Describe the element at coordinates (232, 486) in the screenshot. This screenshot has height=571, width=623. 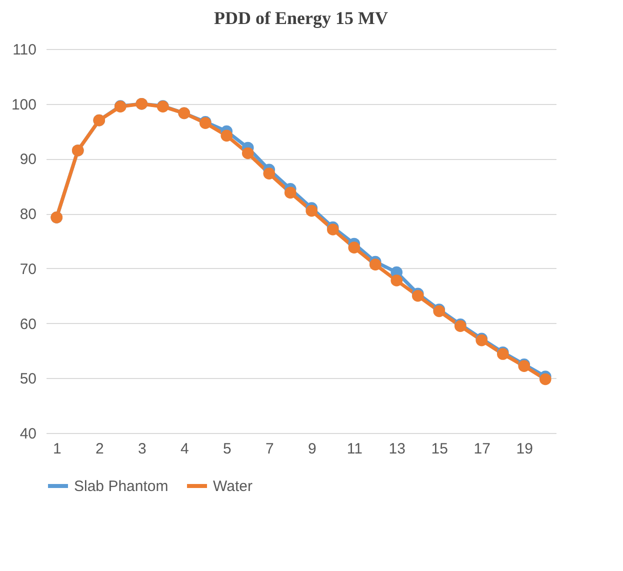
I see `legend-label: Water` at that location.